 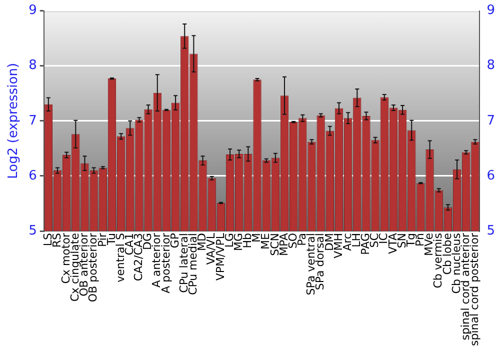 I want to click on y-tick-label: 8, so click(x=32, y=66).